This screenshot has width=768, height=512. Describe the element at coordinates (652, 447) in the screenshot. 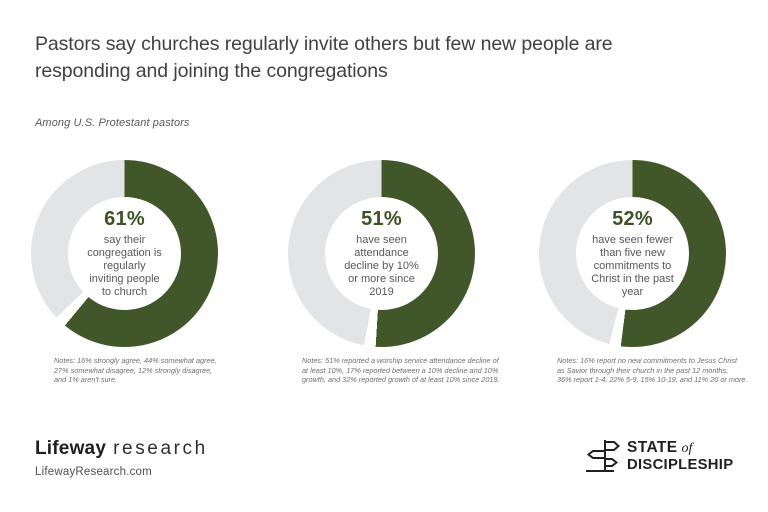

I see `state-label: STATE` at that location.